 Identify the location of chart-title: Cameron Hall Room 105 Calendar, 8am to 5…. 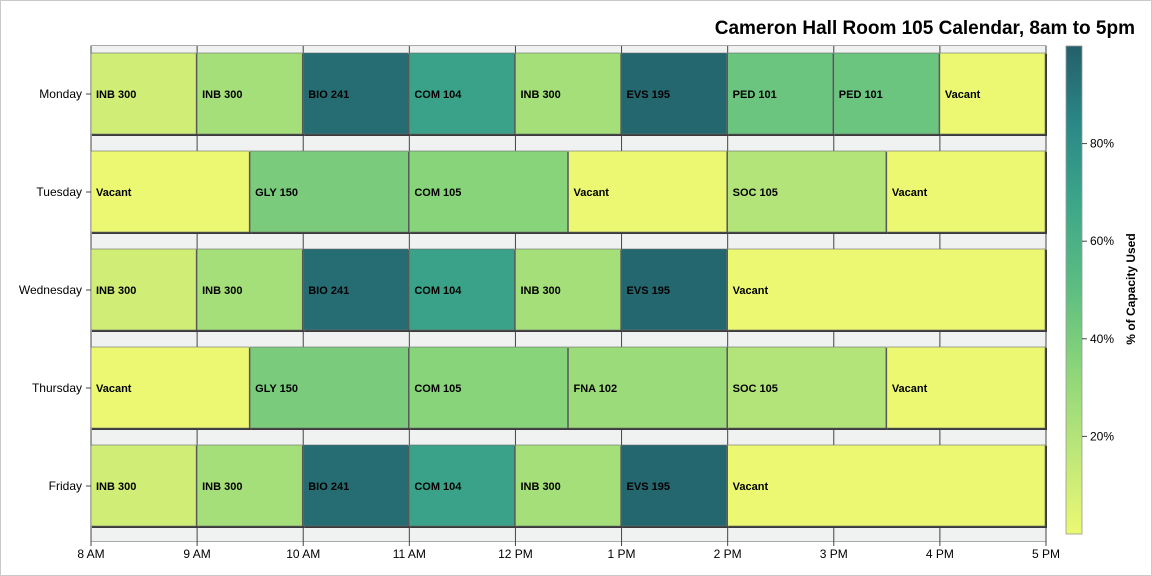
(925, 28).